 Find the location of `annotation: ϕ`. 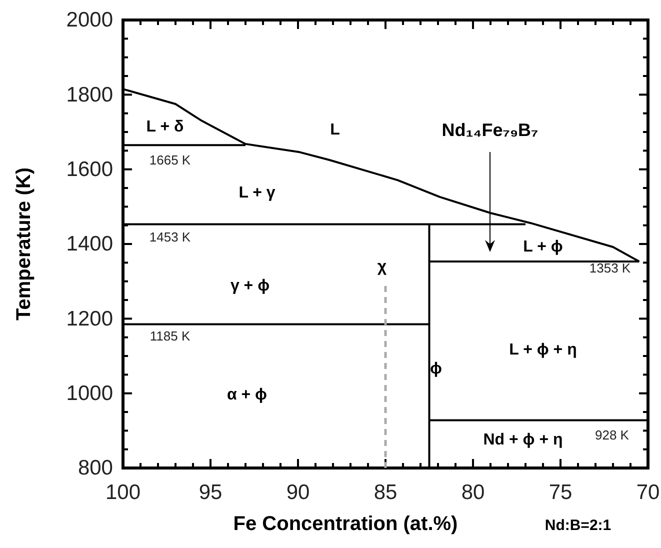

annotation: ϕ is located at coordinates (436, 369).